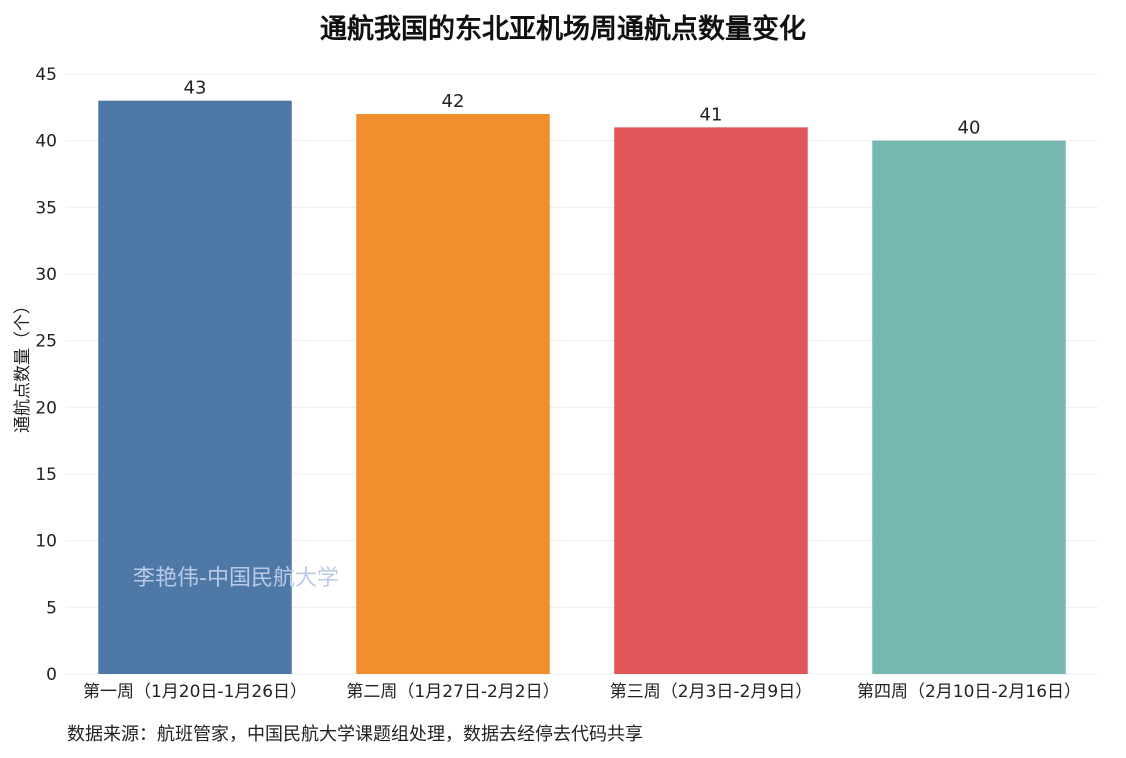 The width and height of the screenshot is (1126, 758). I want to click on watermark-text: 李艳伟-中国民航大学, so click(236, 578).